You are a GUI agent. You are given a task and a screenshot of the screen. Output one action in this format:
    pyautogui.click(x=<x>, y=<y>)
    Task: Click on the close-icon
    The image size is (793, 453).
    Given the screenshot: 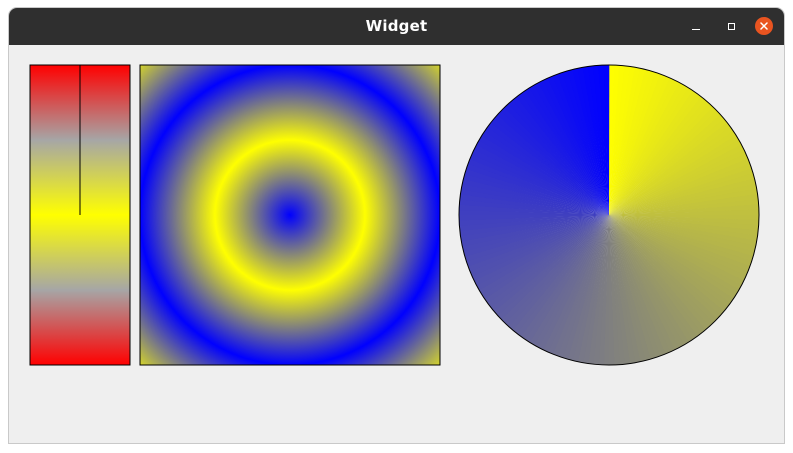 What is the action you would take?
    pyautogui.click(x=764, y=26)
    